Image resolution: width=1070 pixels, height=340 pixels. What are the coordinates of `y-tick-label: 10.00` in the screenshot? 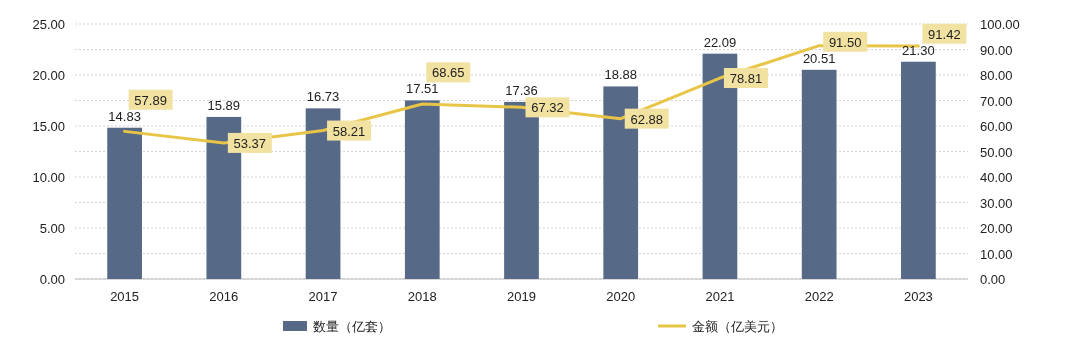 It's located at (48, 177).